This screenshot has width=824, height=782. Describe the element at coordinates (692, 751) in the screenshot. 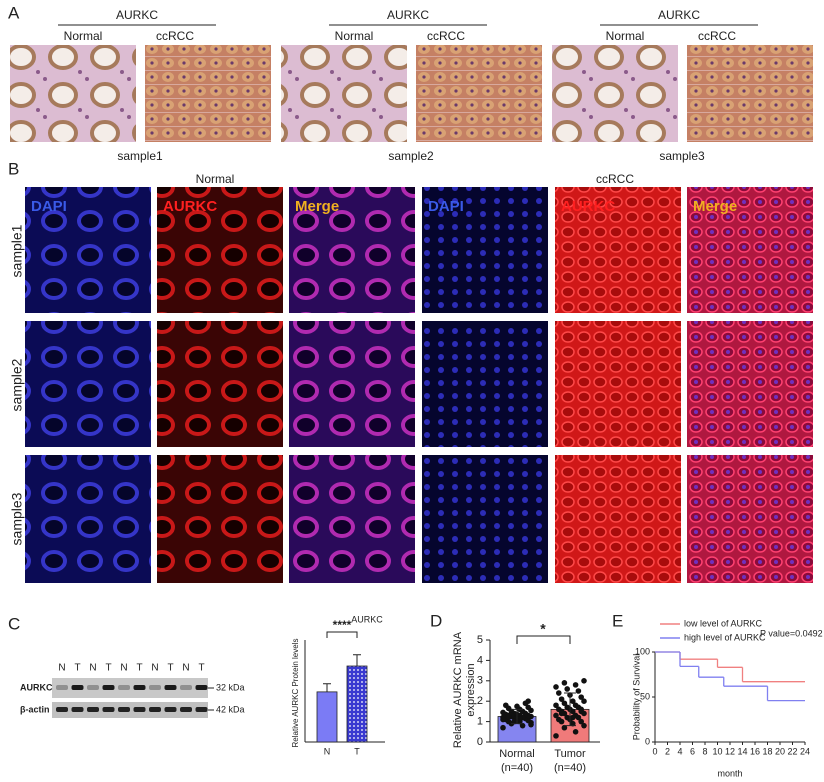

I see `x-tick-label: 6` at that location.